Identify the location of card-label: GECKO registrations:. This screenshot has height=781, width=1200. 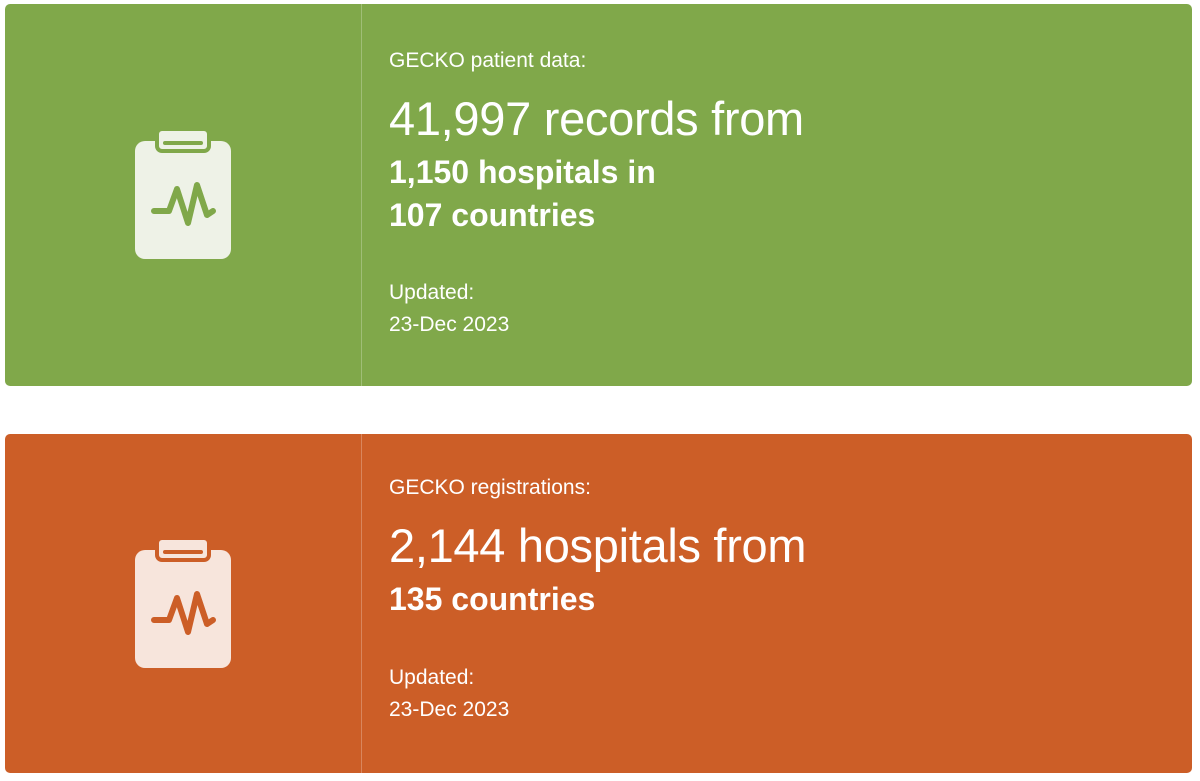
(490, 487).